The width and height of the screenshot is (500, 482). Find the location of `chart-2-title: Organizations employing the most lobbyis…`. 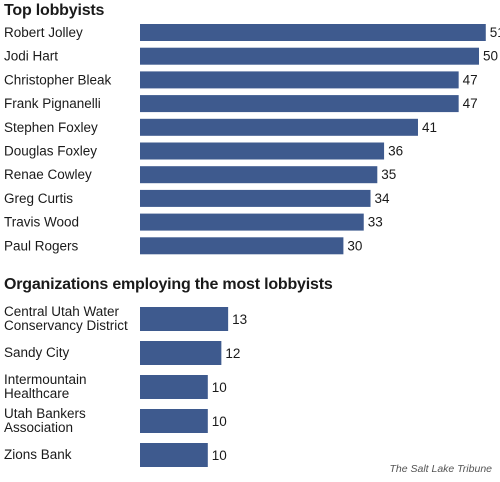

chart-2-title: Organizations employing the most lobbyis… is located at coordinates (168, 284).